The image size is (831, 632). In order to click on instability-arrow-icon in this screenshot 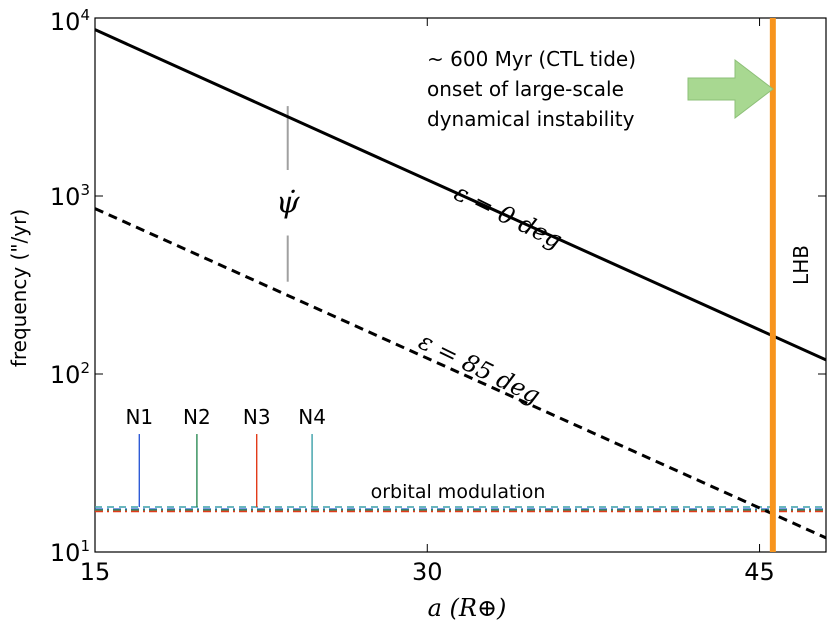, I will do `click(730, 89)`.